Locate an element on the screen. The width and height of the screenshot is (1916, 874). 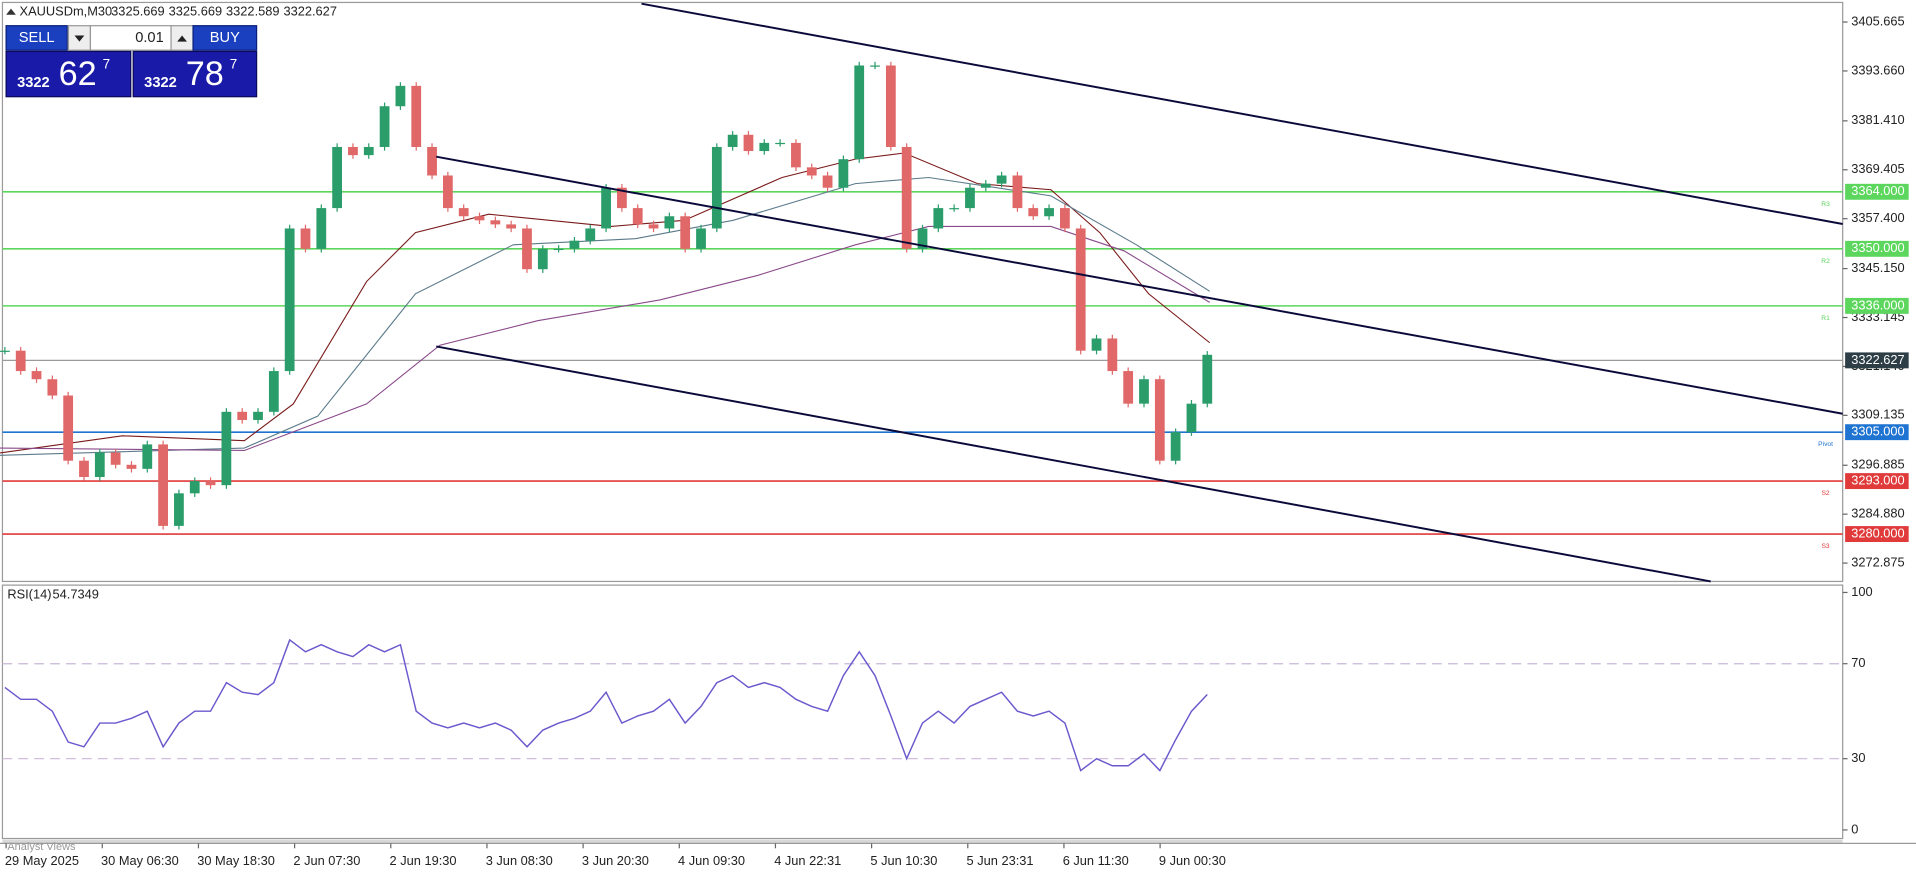
level-name: R2 is located at coordinates (1825, 261).